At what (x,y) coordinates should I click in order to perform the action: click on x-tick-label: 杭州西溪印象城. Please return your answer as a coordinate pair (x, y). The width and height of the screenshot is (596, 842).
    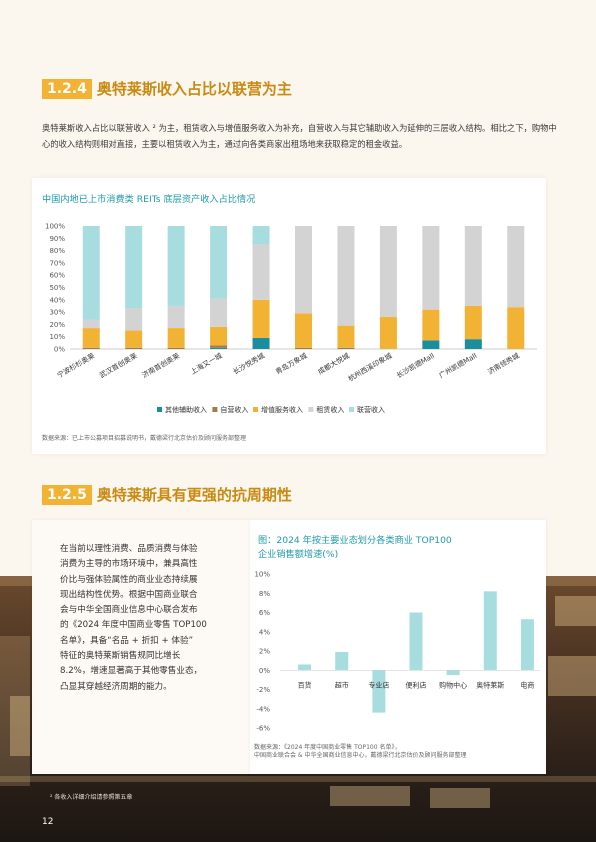
    Looking at the image, I should click on (369, 367).